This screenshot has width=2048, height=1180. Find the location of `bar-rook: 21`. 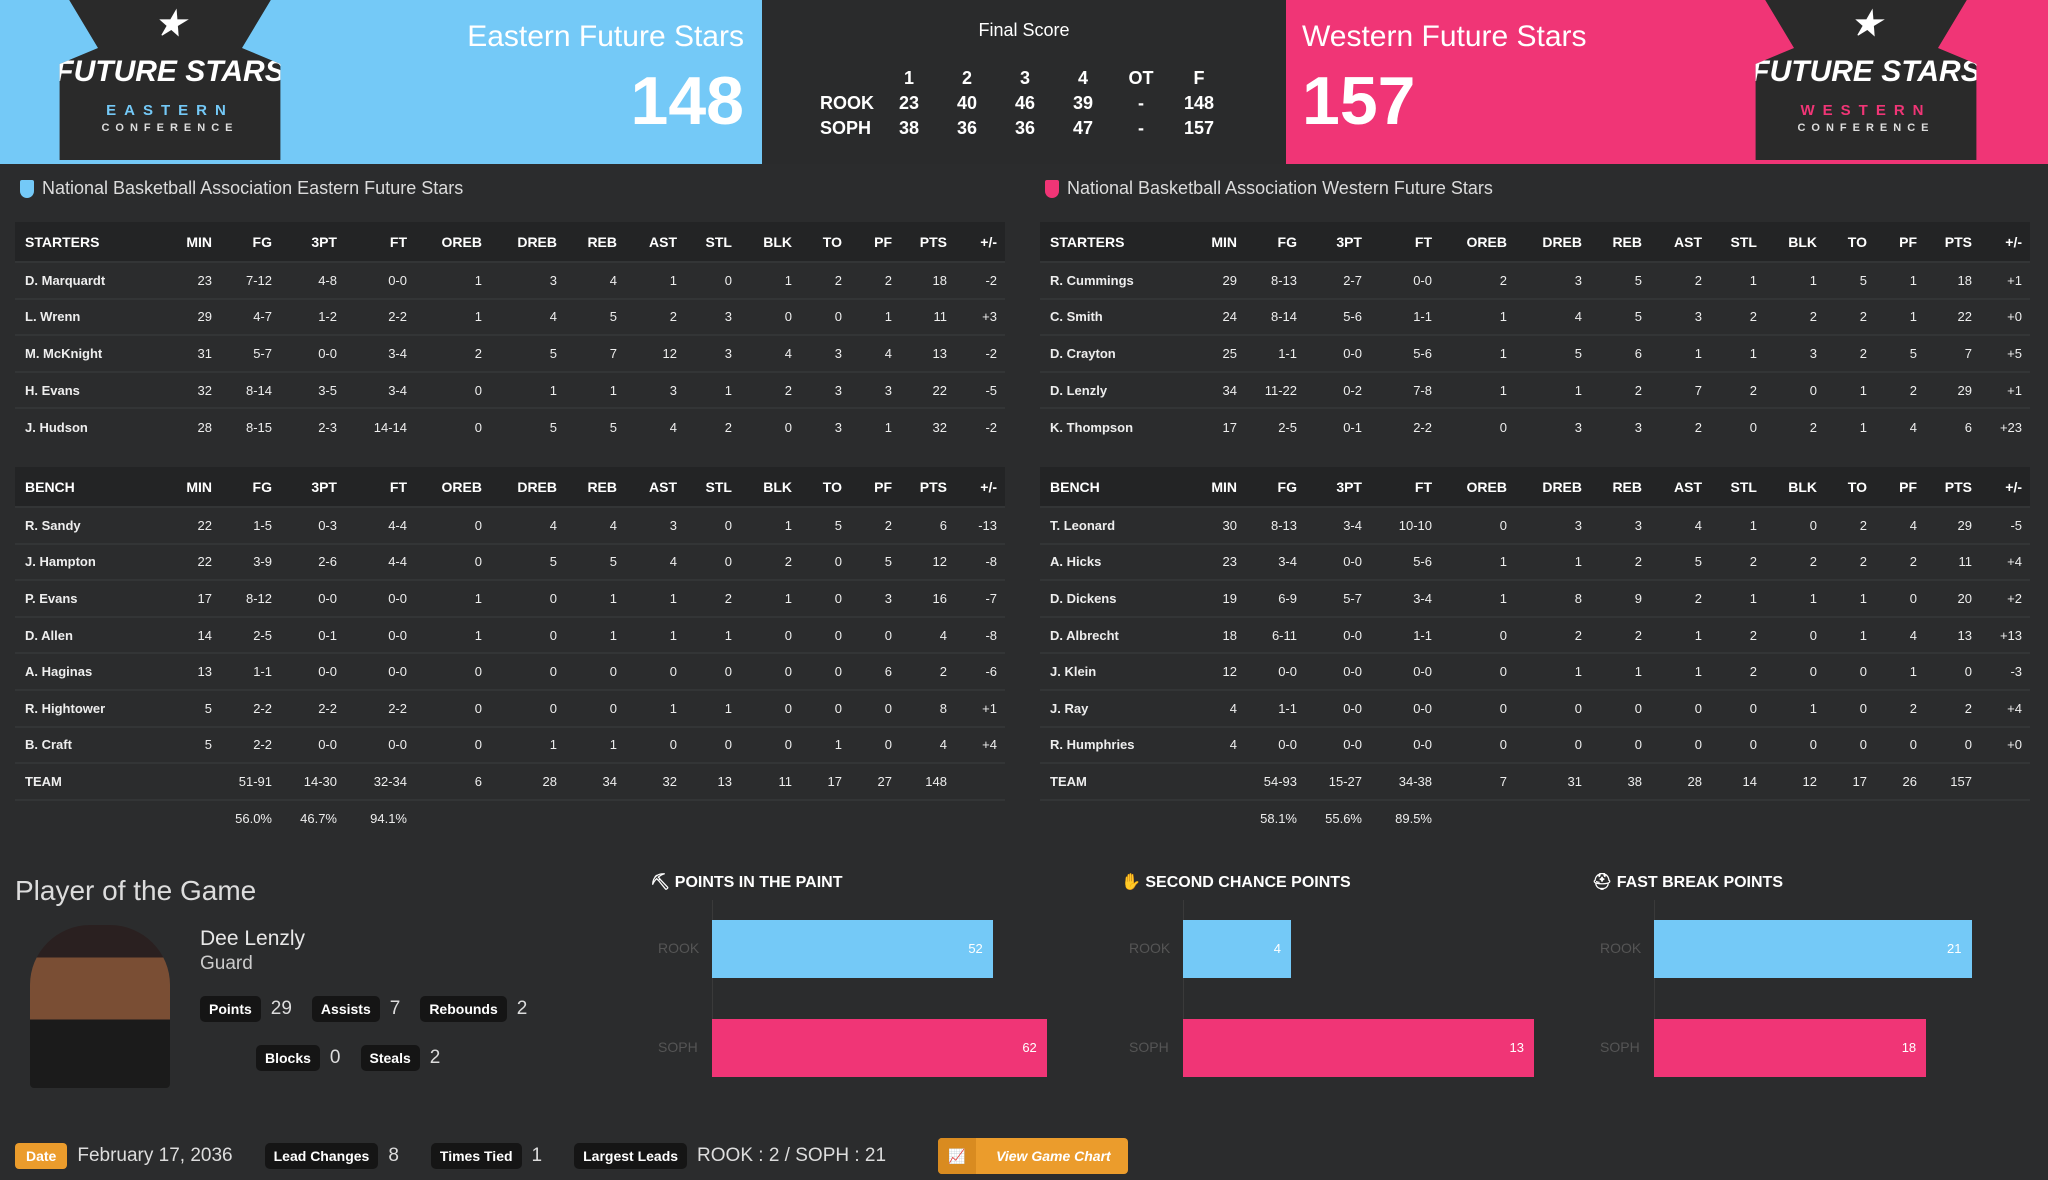

bar-rook: 21 is located at coordinates (1813, 949).